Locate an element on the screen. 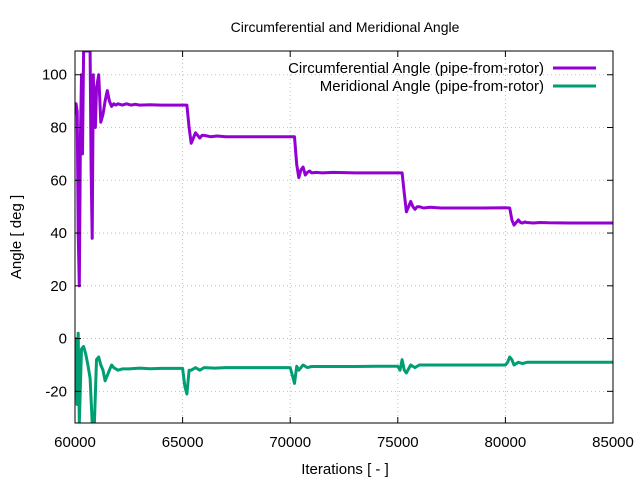  x-axis-title: Iterations [ - ] is located at coordinates (345, 469).